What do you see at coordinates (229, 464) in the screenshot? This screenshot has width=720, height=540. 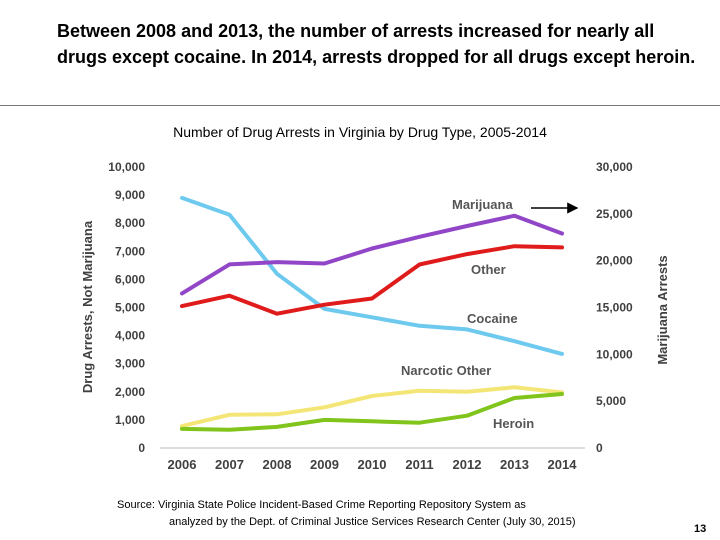 I see `x-tick-label: 2007` at bounding box center [229, 464].